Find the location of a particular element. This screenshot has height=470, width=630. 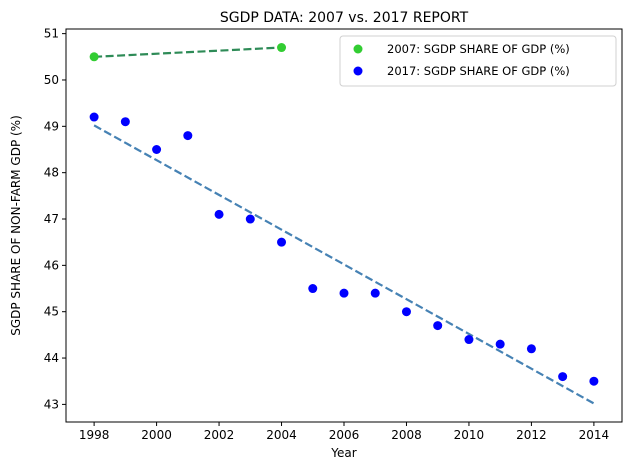

x-tick-label: 2010 is located at coordinates (469, 435).